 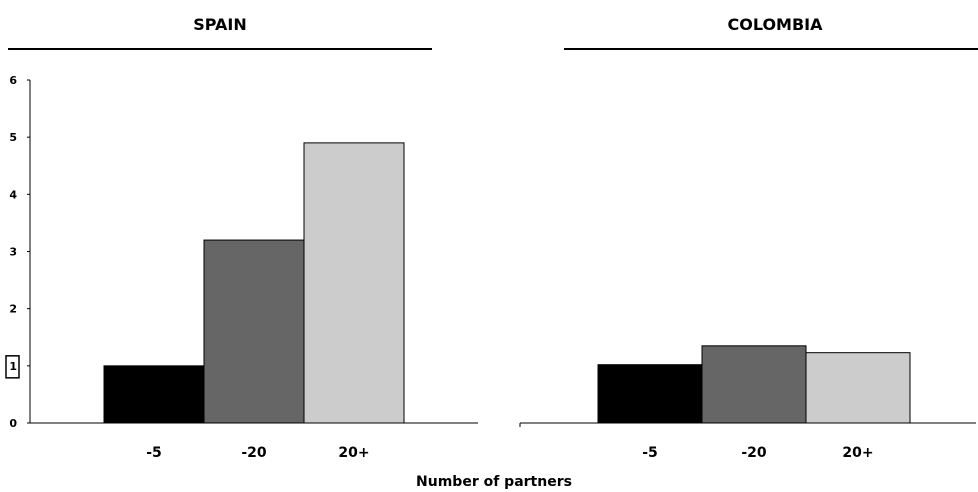 What do you see at coordinates (13, 194) in the screenshot?
I see `y-tick-label: 4` at bounding box center [13, 194].